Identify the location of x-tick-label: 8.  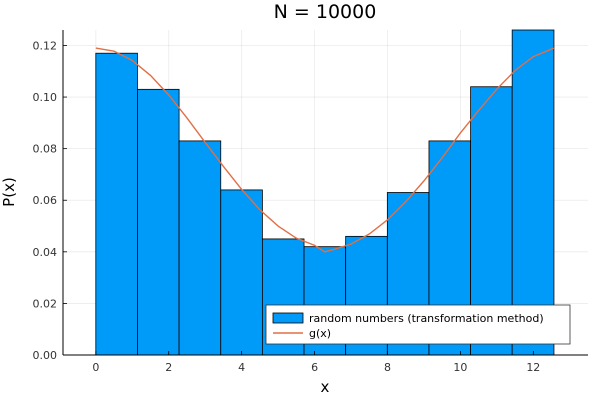
(387, 367).